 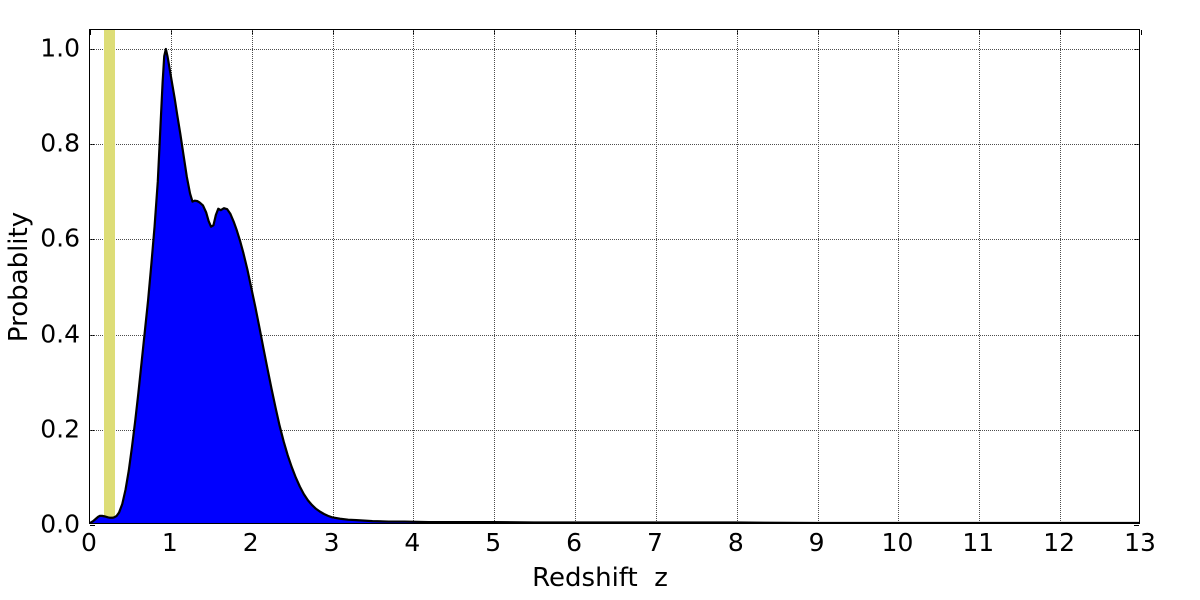 What do you see at coordinates (412, 542) in the screenshot?
I see `x-tick-label: 4` at bounding box center [412, 542].